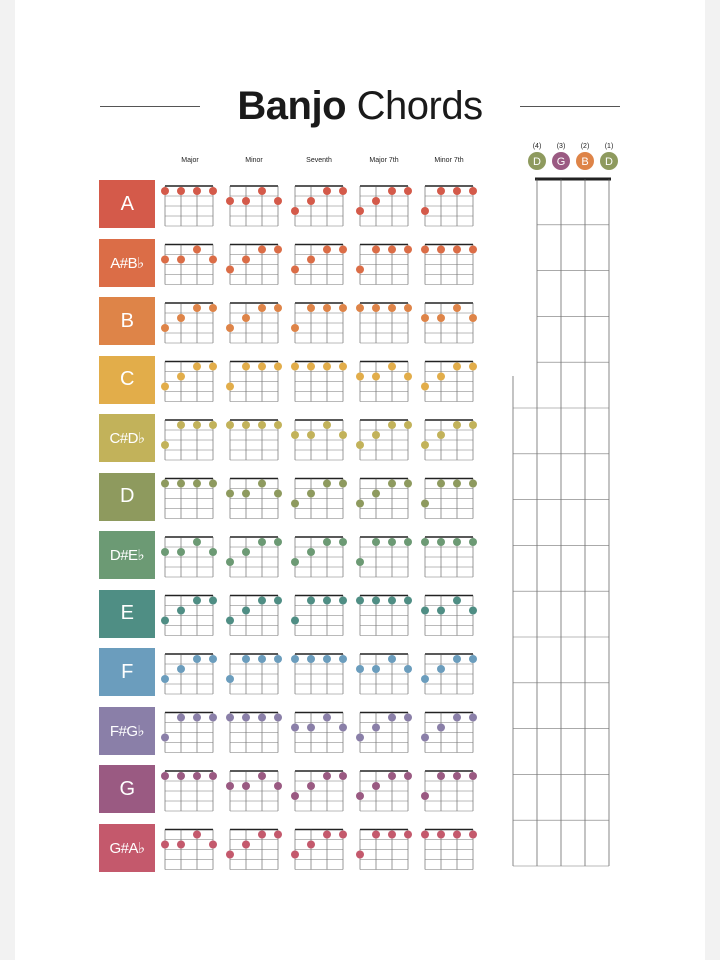 The image size is (720, 960). Describe the element at coordinates (561, 146) in the screenshot. I see `string-number: (3)` at that location.